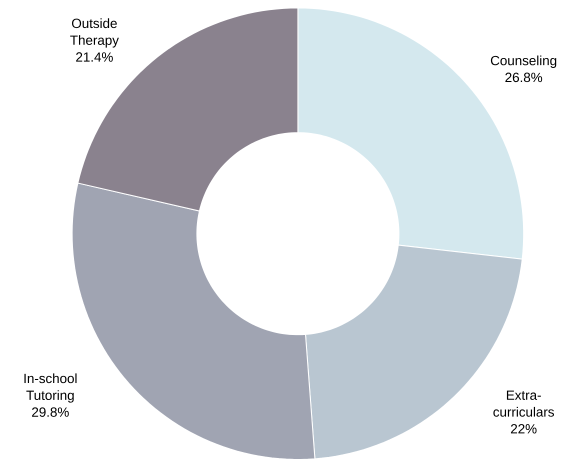 The image size is (574, 460). Describe the element at coordinates (523, 77) in the screenshot. I see `data-label: 26.8%` at that location.